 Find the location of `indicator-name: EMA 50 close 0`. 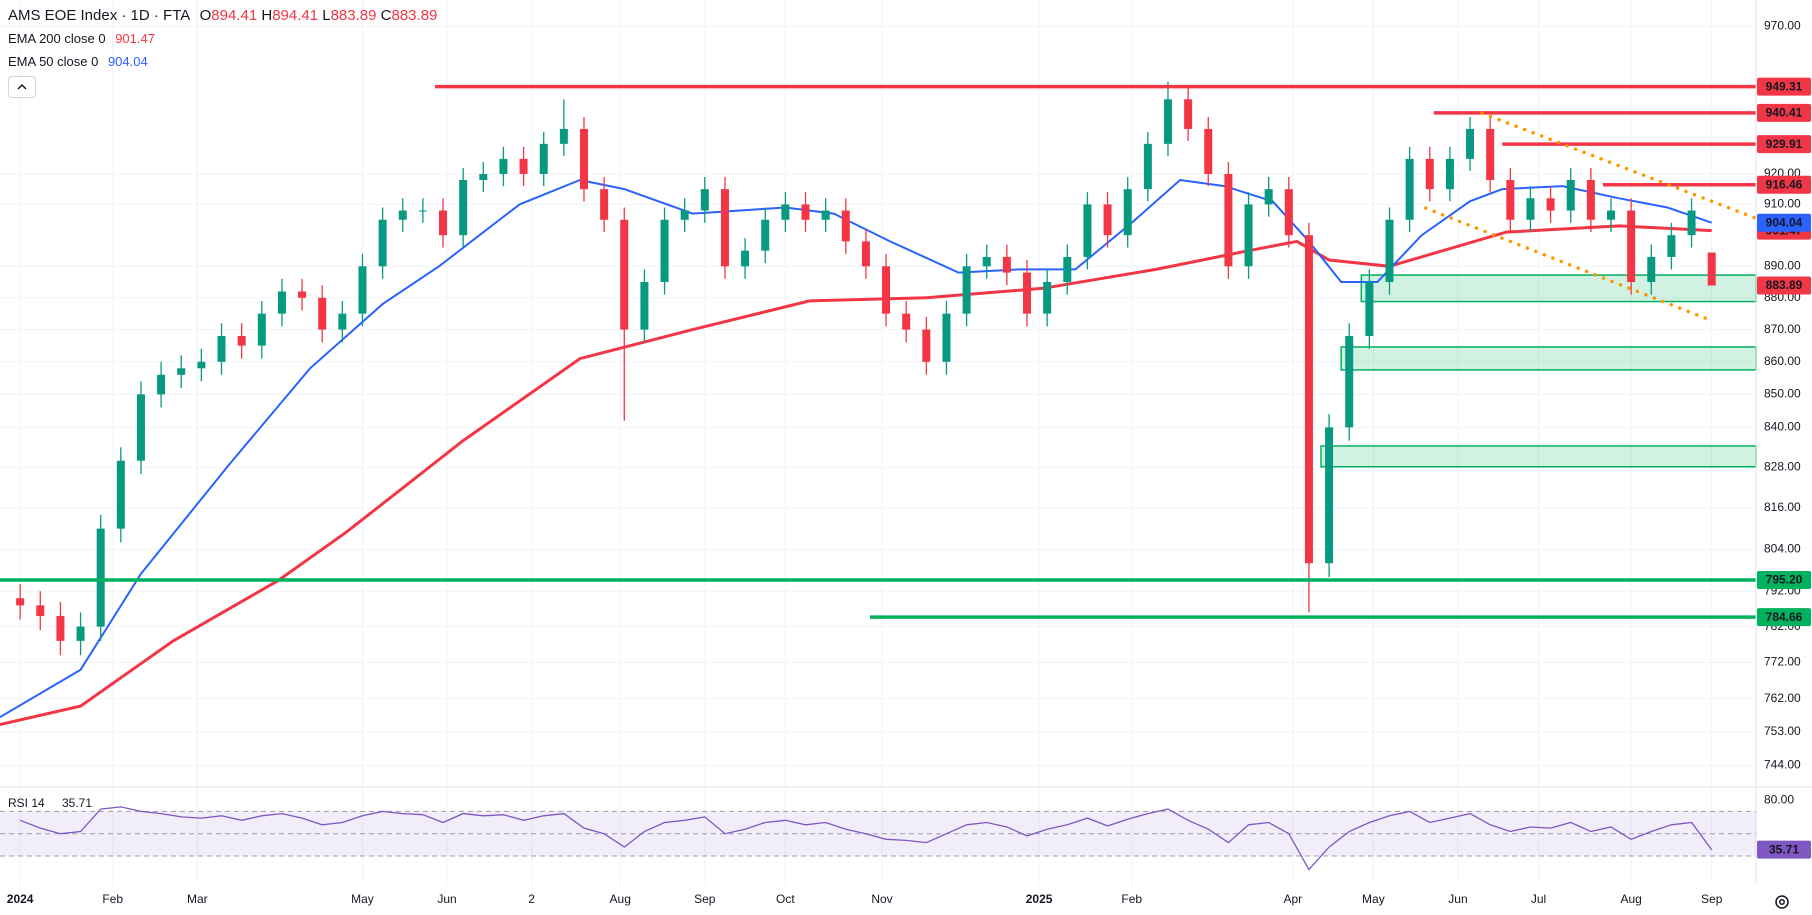

indicator-name: EMA 50 close 0 is located at coordinates (53, 61).